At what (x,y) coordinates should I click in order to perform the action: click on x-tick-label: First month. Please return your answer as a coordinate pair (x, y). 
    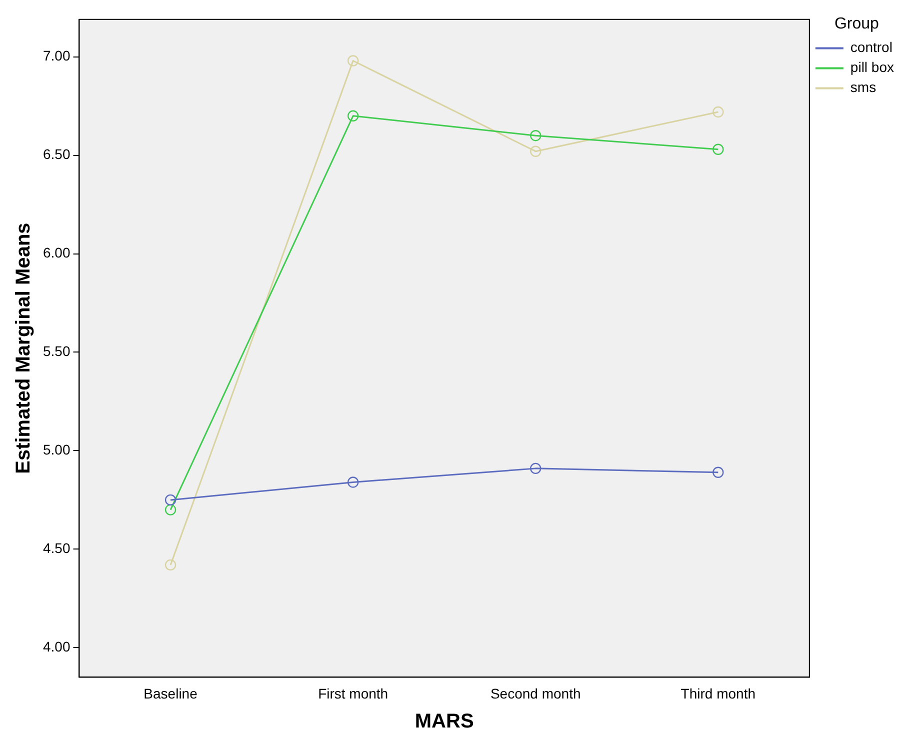
    Looking at the image, I should click on (353, 693).